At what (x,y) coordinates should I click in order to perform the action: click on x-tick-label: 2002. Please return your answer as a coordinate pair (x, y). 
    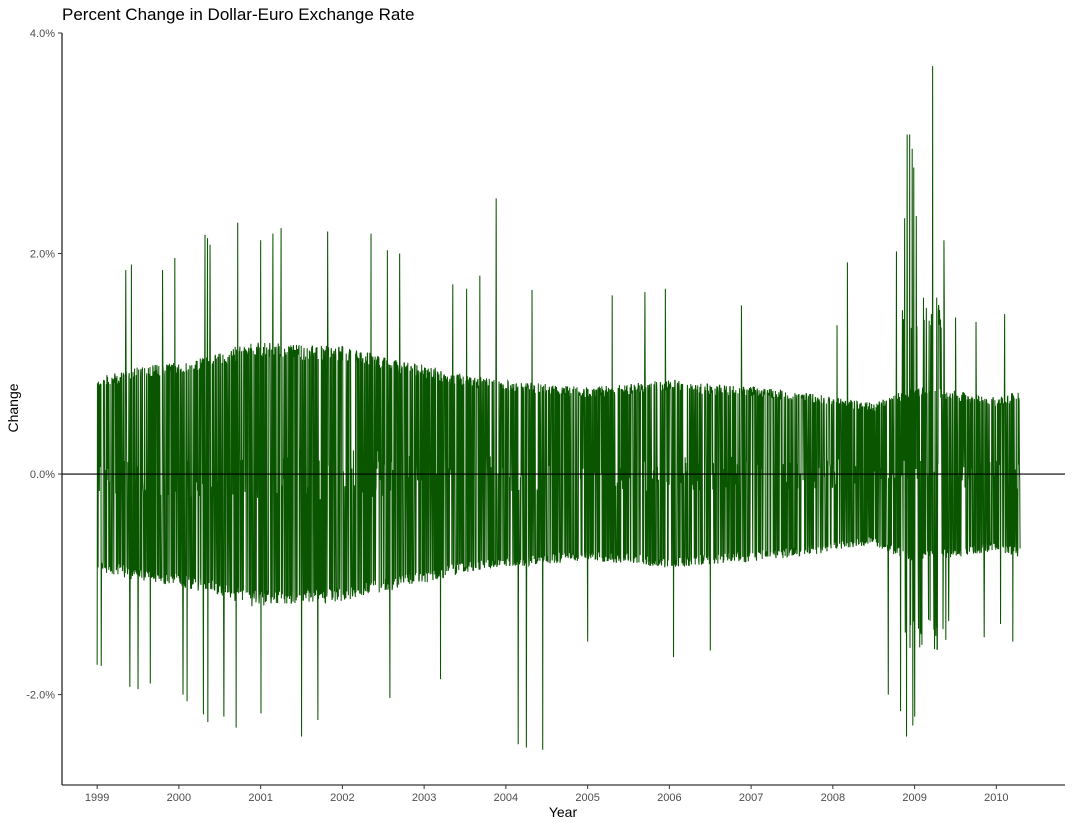
    Looking at the image, I should click on (342, 798).